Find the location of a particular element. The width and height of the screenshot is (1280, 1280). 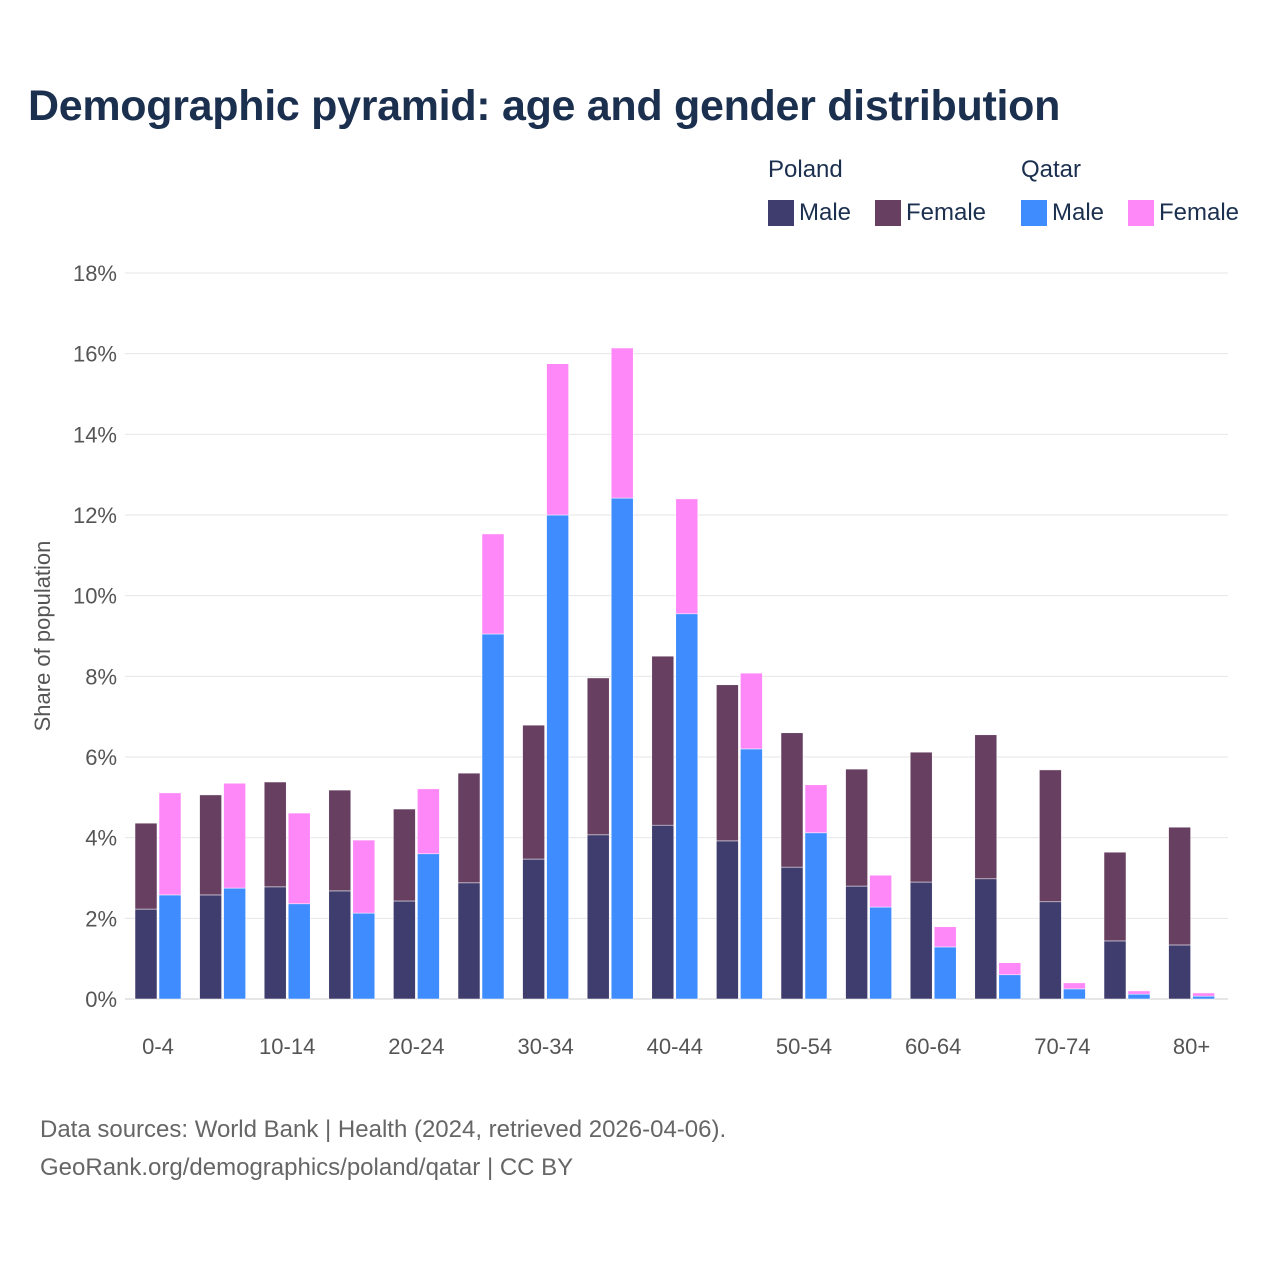

legend-poland-female: Female is located at coordinates (930, 213).